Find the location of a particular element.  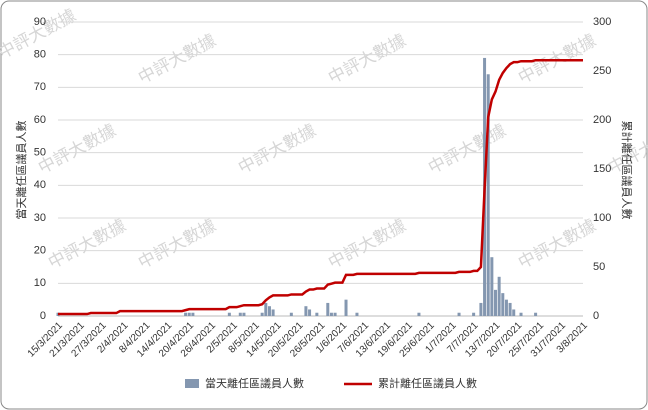

y2-tick-label: 250 is located at coordinates (602, 71).